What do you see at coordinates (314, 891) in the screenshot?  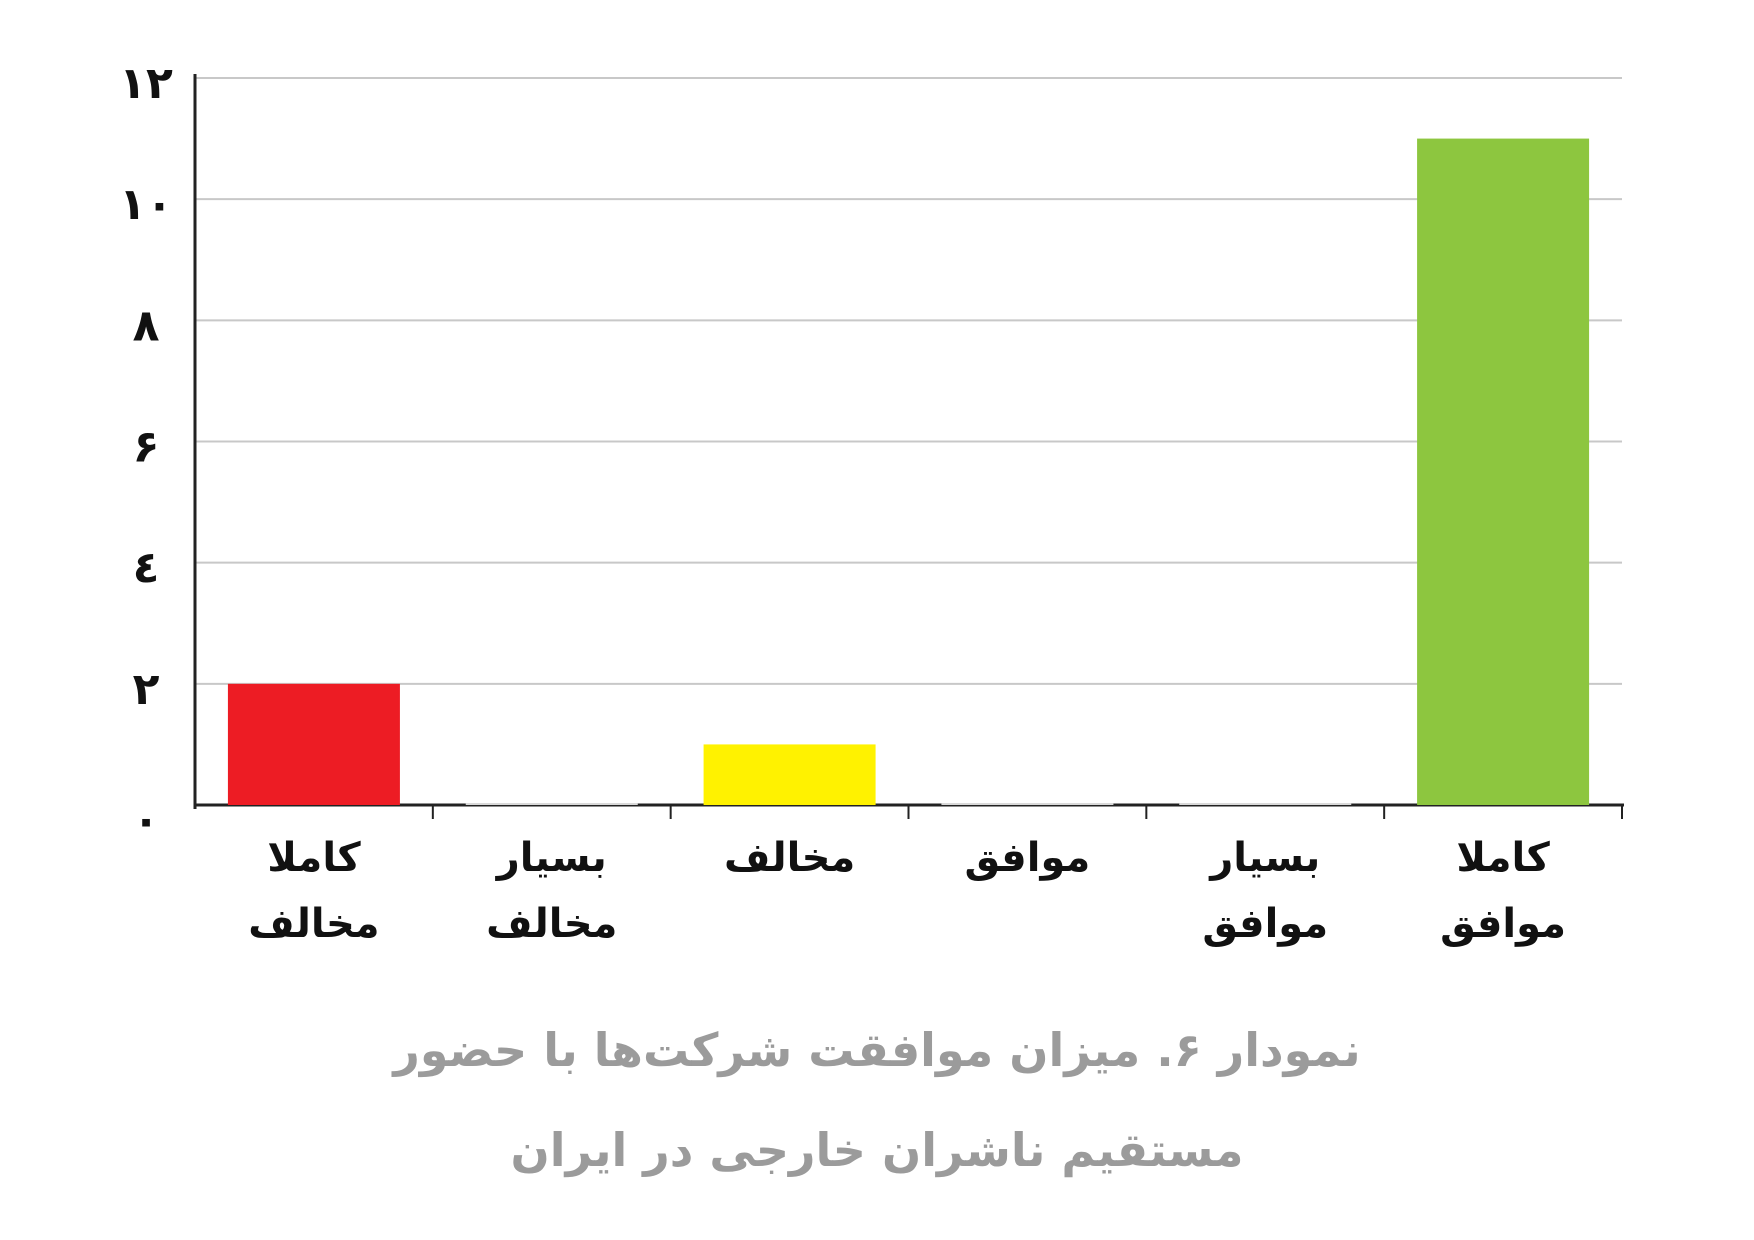 I see `x-tick-label: کاملا مخالف` at bounding box center [314, 891].